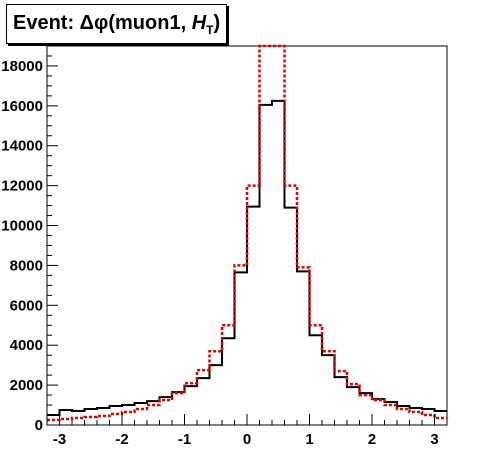  I want to click on x-tick-label-2: -1, so click(184, 439).